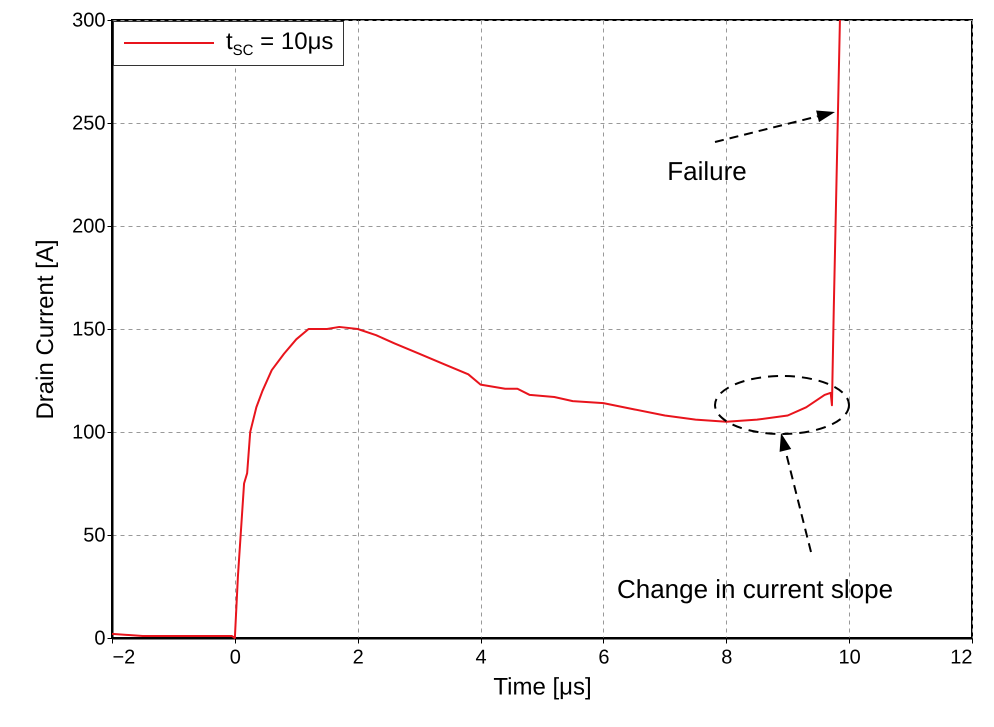 The image size is (994, 727). What do you see at coordinates (89, 21) in the screenshot?
I see `y-tick-label: 300` at bounding box center [89, 21].